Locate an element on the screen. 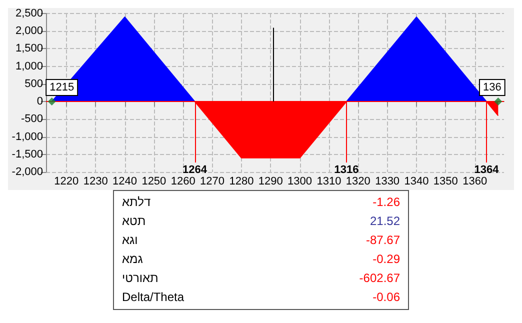 This screenshot has width=522, height=323. x-tick-label: 1340 is located at coordinates (416, 182).